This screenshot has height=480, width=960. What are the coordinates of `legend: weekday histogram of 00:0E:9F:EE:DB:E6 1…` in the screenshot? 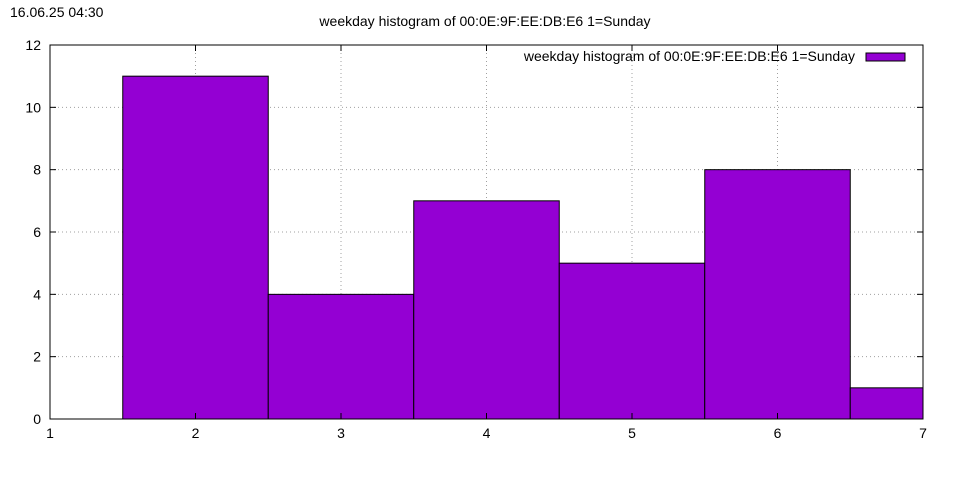 It's located at (714, 56).